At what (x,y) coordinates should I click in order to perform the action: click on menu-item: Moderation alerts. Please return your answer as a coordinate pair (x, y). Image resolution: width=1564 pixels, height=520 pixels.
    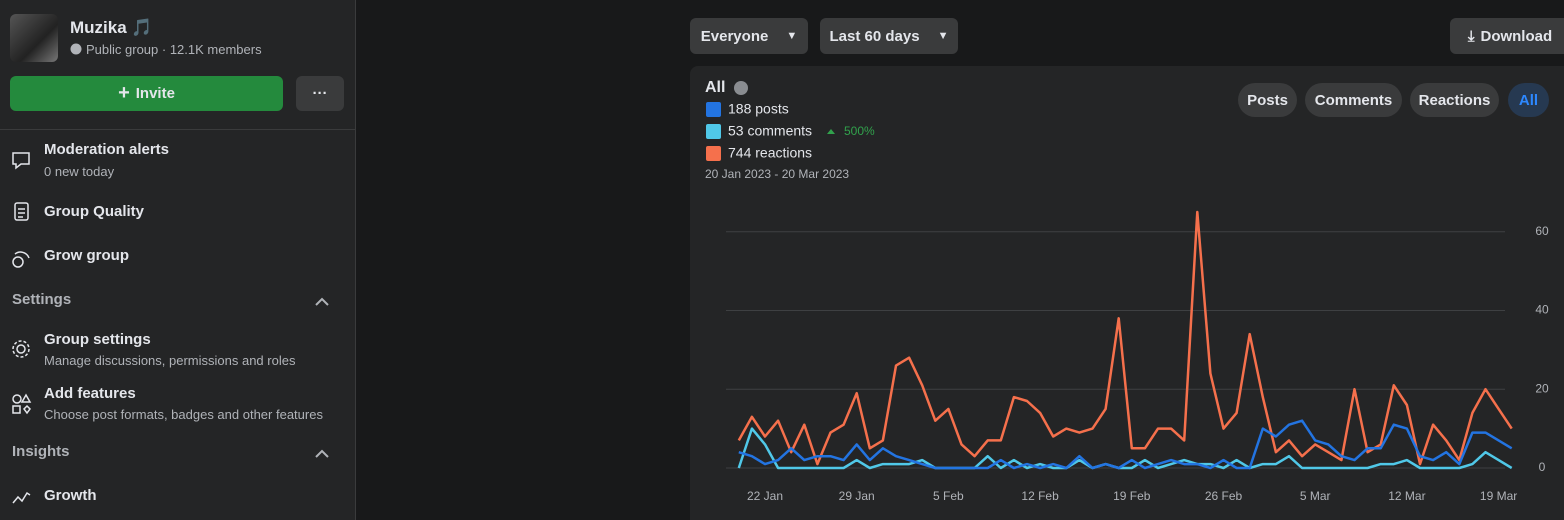
    Looking at the image, I should click on (107, 149).